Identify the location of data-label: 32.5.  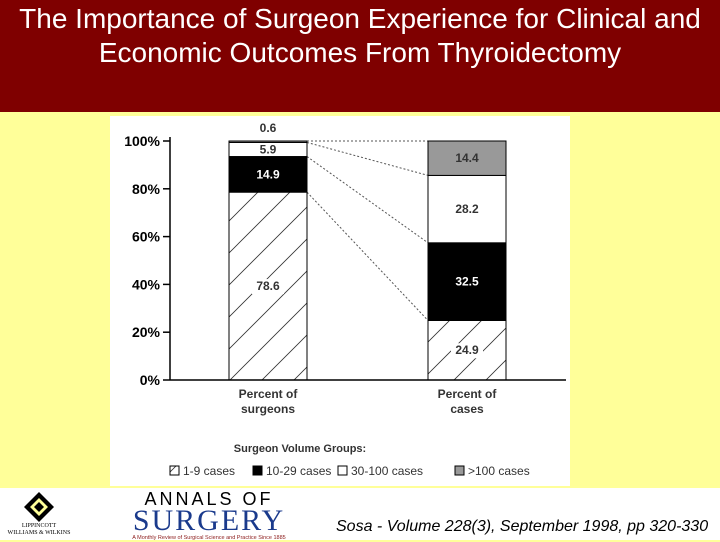
(467, 282).